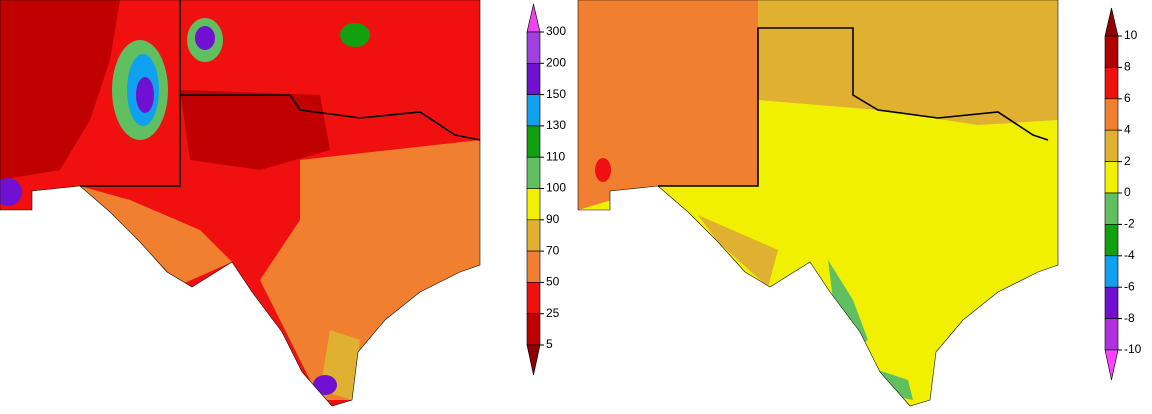 This screenshot has width=1152, height=414. What do you see at coordinates (1127, 129) in the screenshot?
I see `colorbar-label: 4` at bounding box center [1127, 129].